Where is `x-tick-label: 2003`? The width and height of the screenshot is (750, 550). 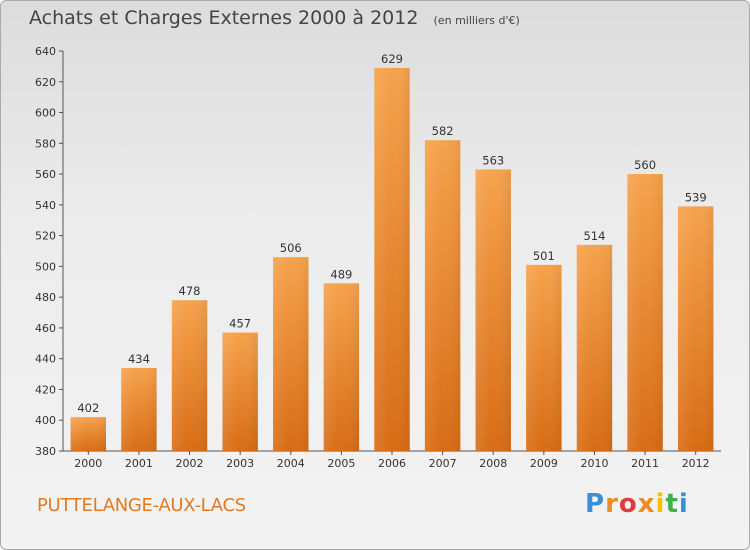
x-tick-label: 2003 is located at coordinates (240, 463).